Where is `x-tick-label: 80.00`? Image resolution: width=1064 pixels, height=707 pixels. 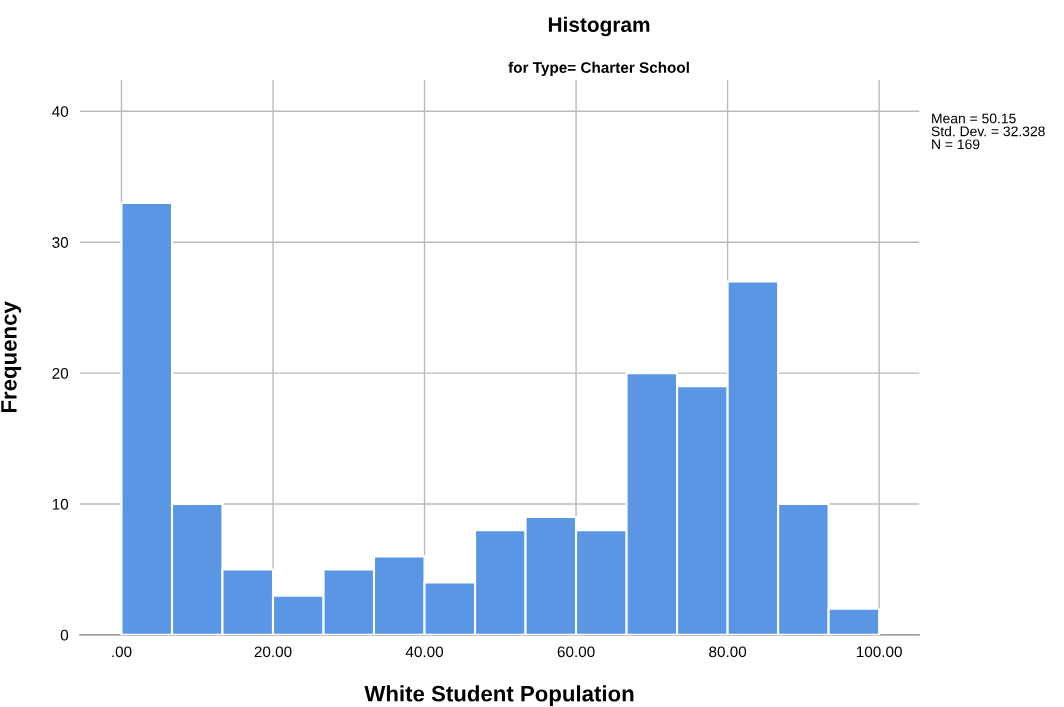 x-tick-label: 80.00 is located at coordinates (728, 652).